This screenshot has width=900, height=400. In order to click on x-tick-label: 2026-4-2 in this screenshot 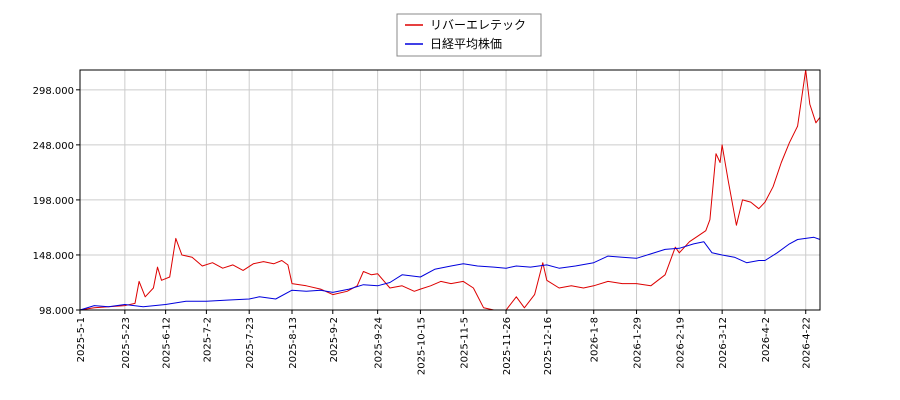, I will do `click(766, 339)`.